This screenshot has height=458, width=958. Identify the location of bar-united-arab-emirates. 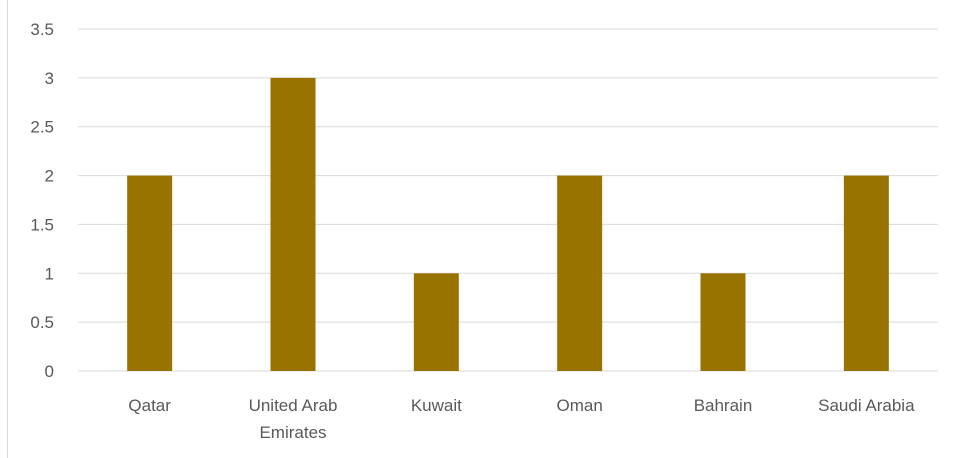
(293, 224).